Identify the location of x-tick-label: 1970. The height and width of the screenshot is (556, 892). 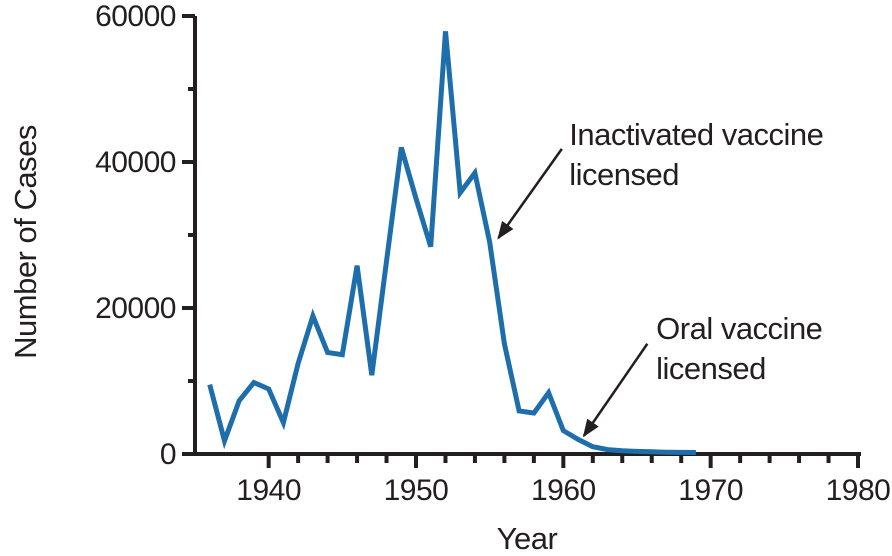
(710, 490).